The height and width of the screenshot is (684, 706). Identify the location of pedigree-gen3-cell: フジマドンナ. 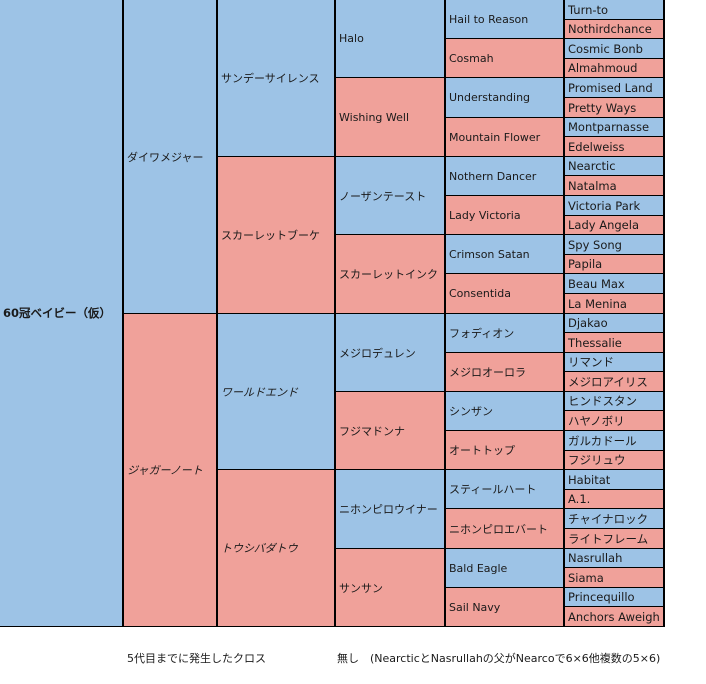
(391, 431).